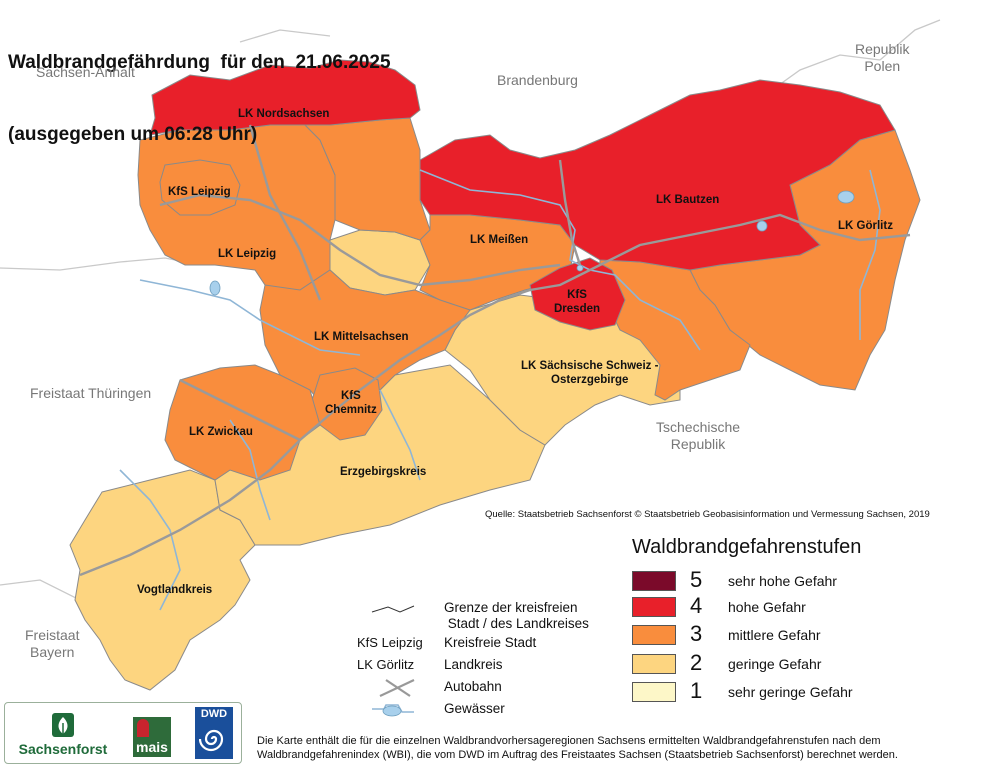 This screenshot has width=1000, height=769. What do you see at coordinates (473, 664) in the screenshot?
I see `key-lk-label: Landkreis` at bounding box center [473, 664].